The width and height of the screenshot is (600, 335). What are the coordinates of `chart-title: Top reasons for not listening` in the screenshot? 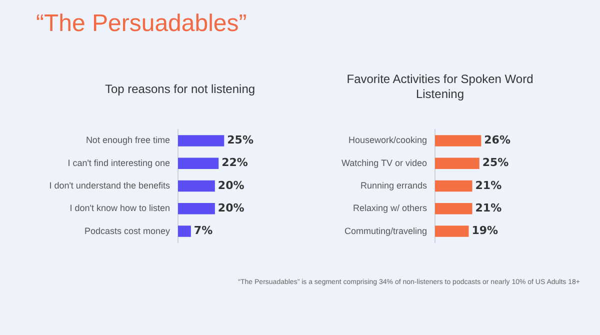 It's located at (180, 89).